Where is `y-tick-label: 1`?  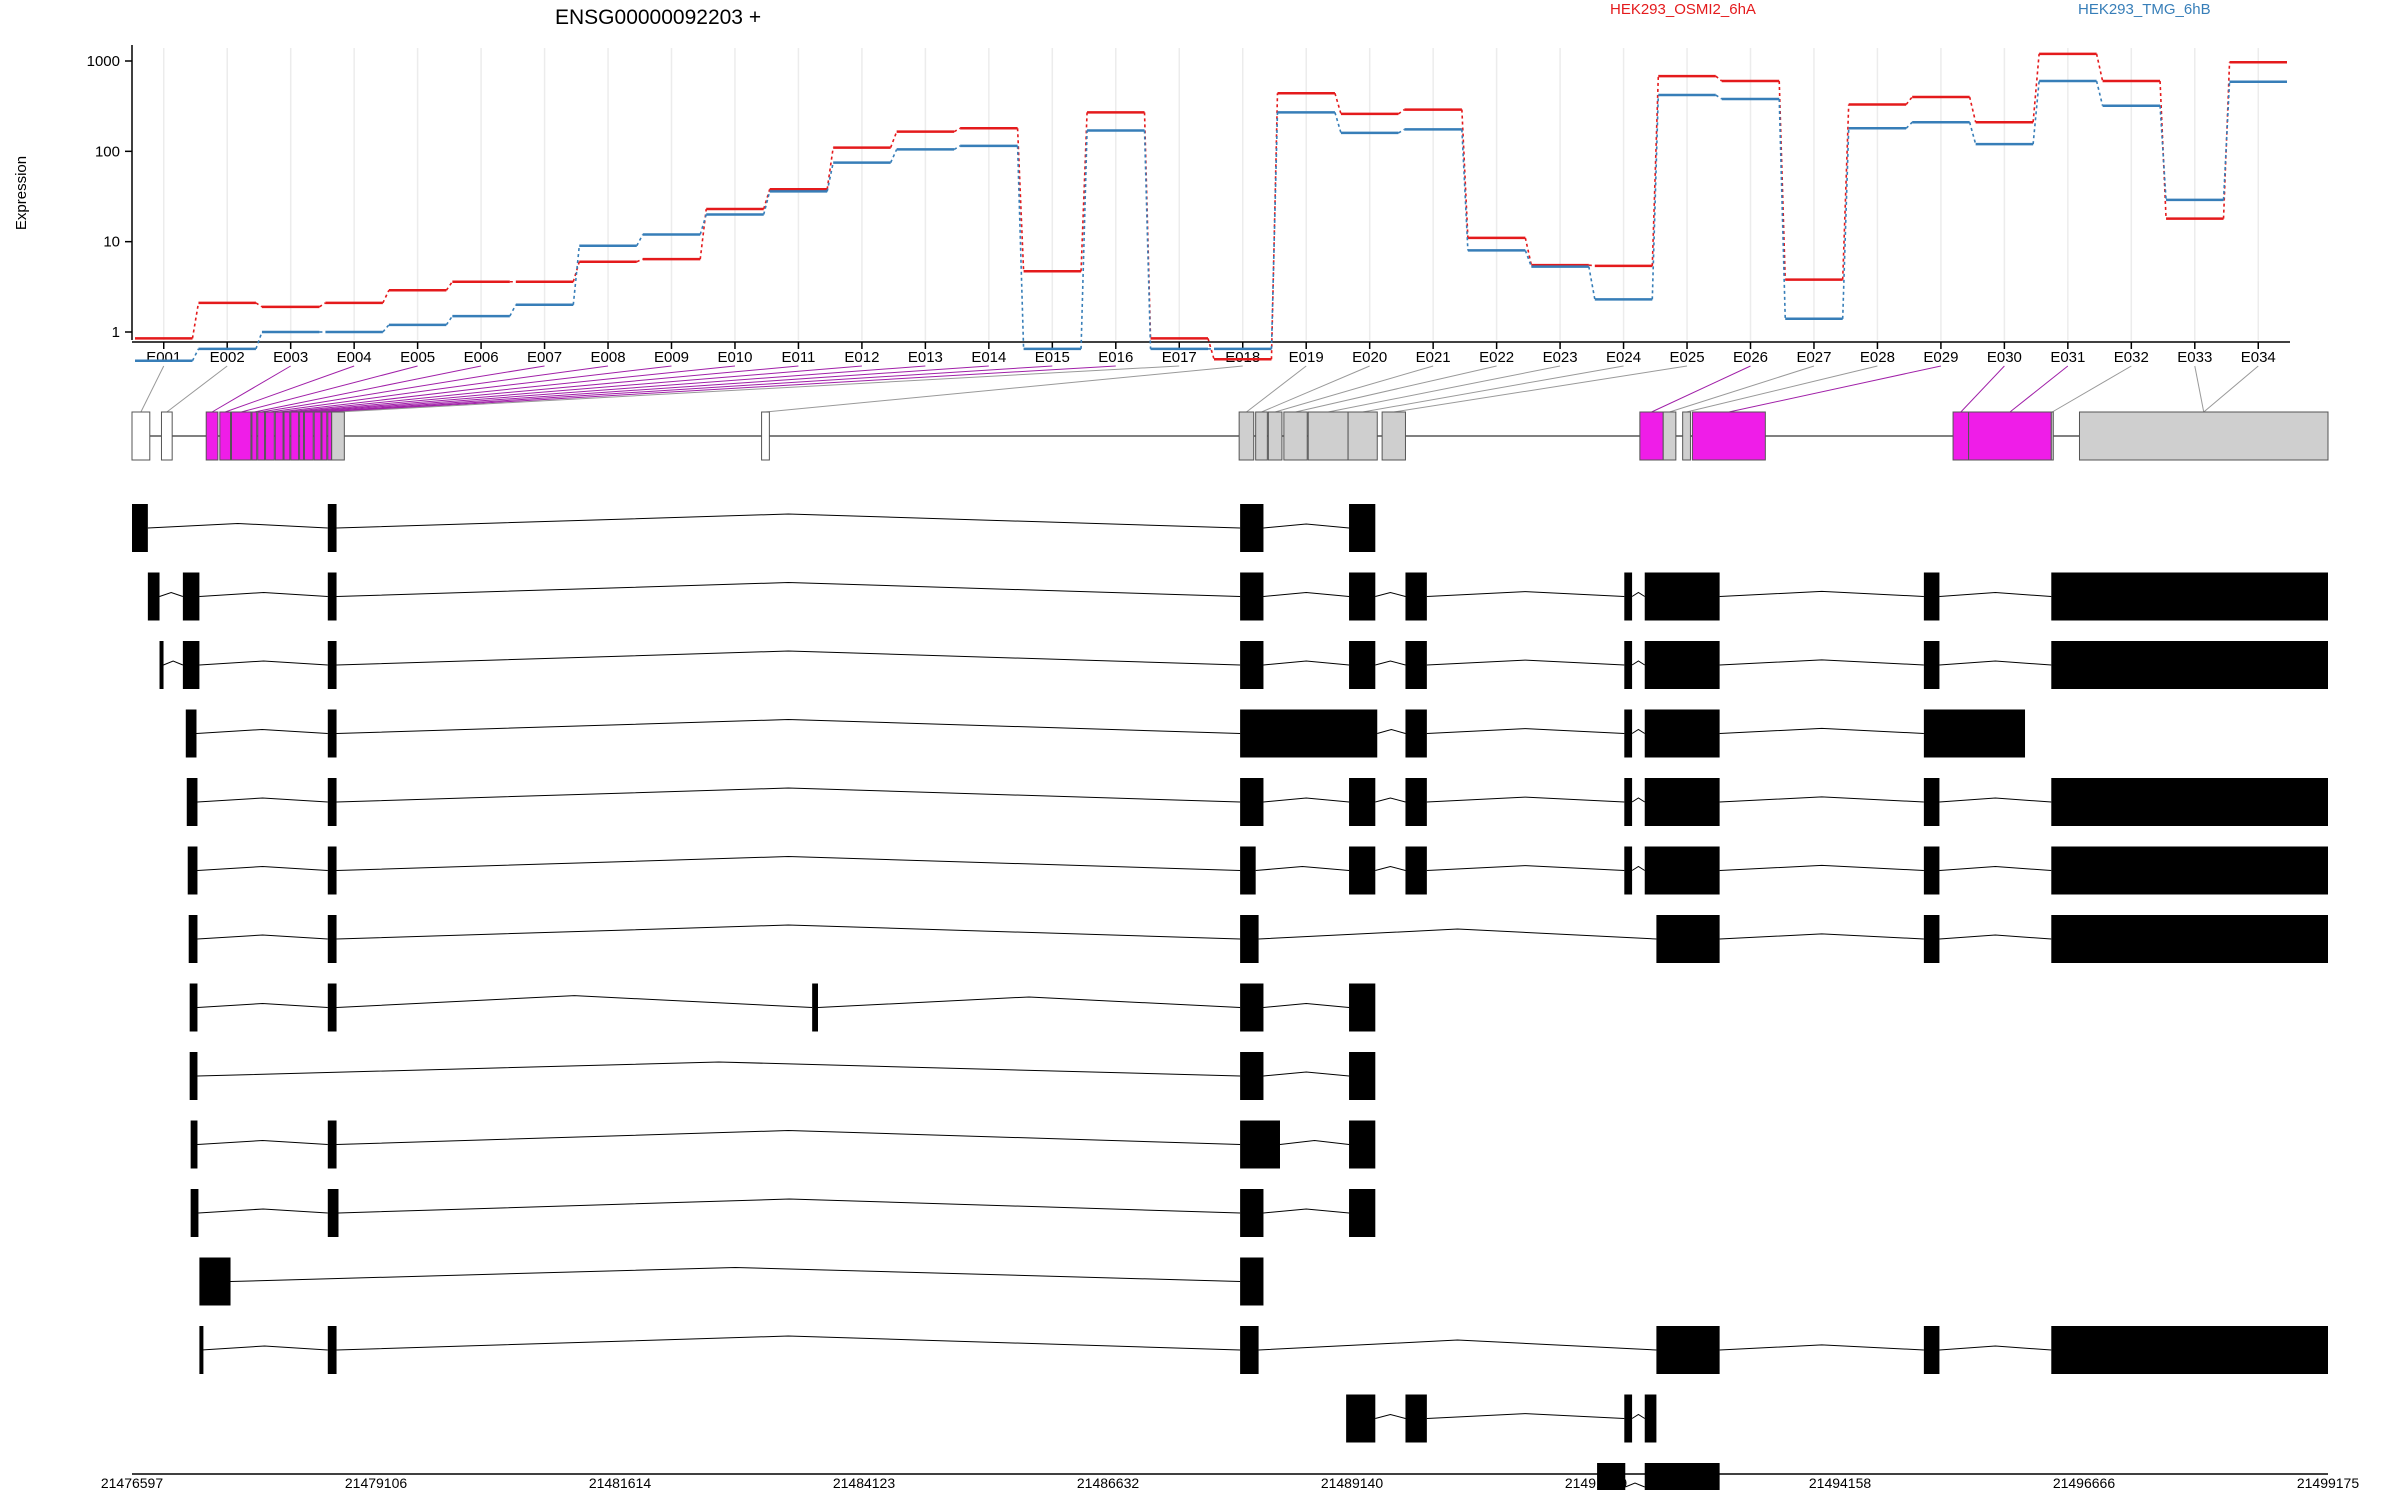
y-tick-label: 1 is located at coordinates (116, 332).